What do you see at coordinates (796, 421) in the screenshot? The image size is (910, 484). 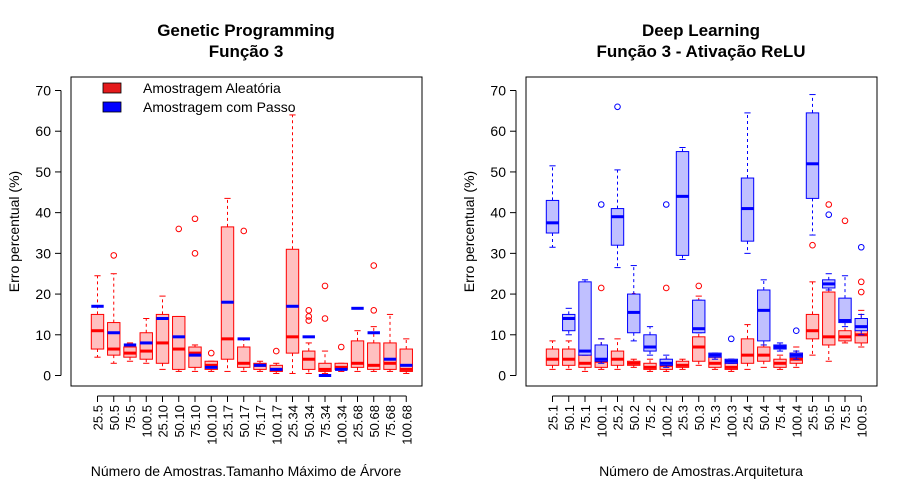 I see `x-tick-label: 100.4` at bounding box center [796, 421].